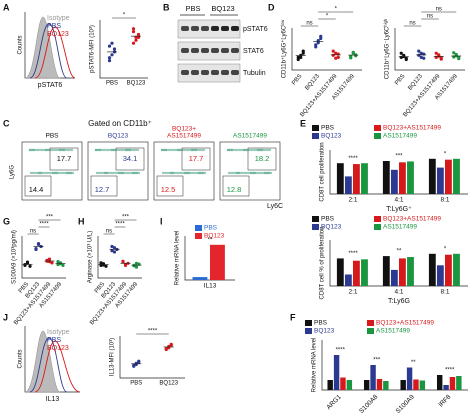  Describe the element at coordinates (225, 28) in the screenshot. I see `band` at that location.